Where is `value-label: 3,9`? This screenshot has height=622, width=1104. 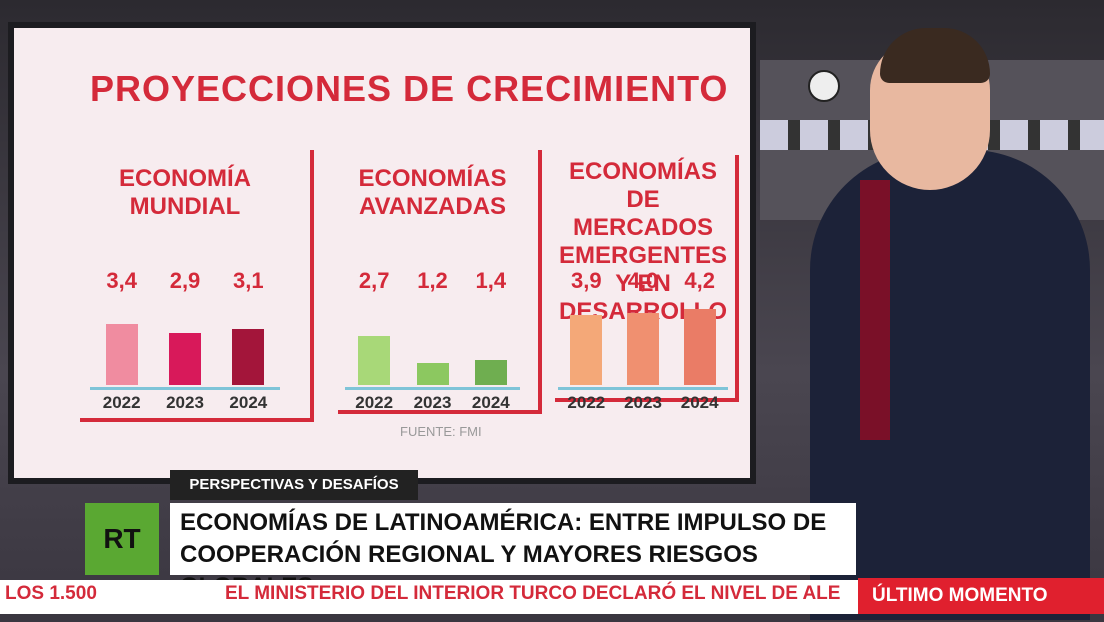 value-label: 3,9 is located at coordinates (586, 280).